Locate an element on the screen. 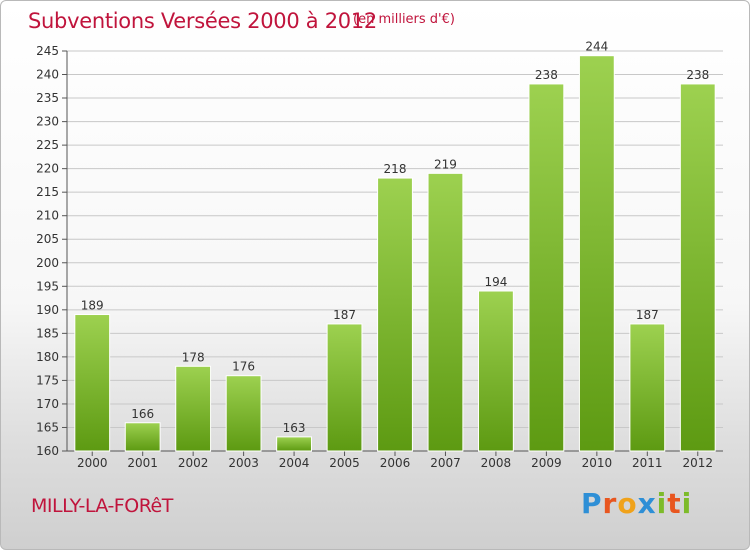 The width and height of the screenshot is (750, 550). x-tick-label: 2003 is located at coordinates (243, 463).